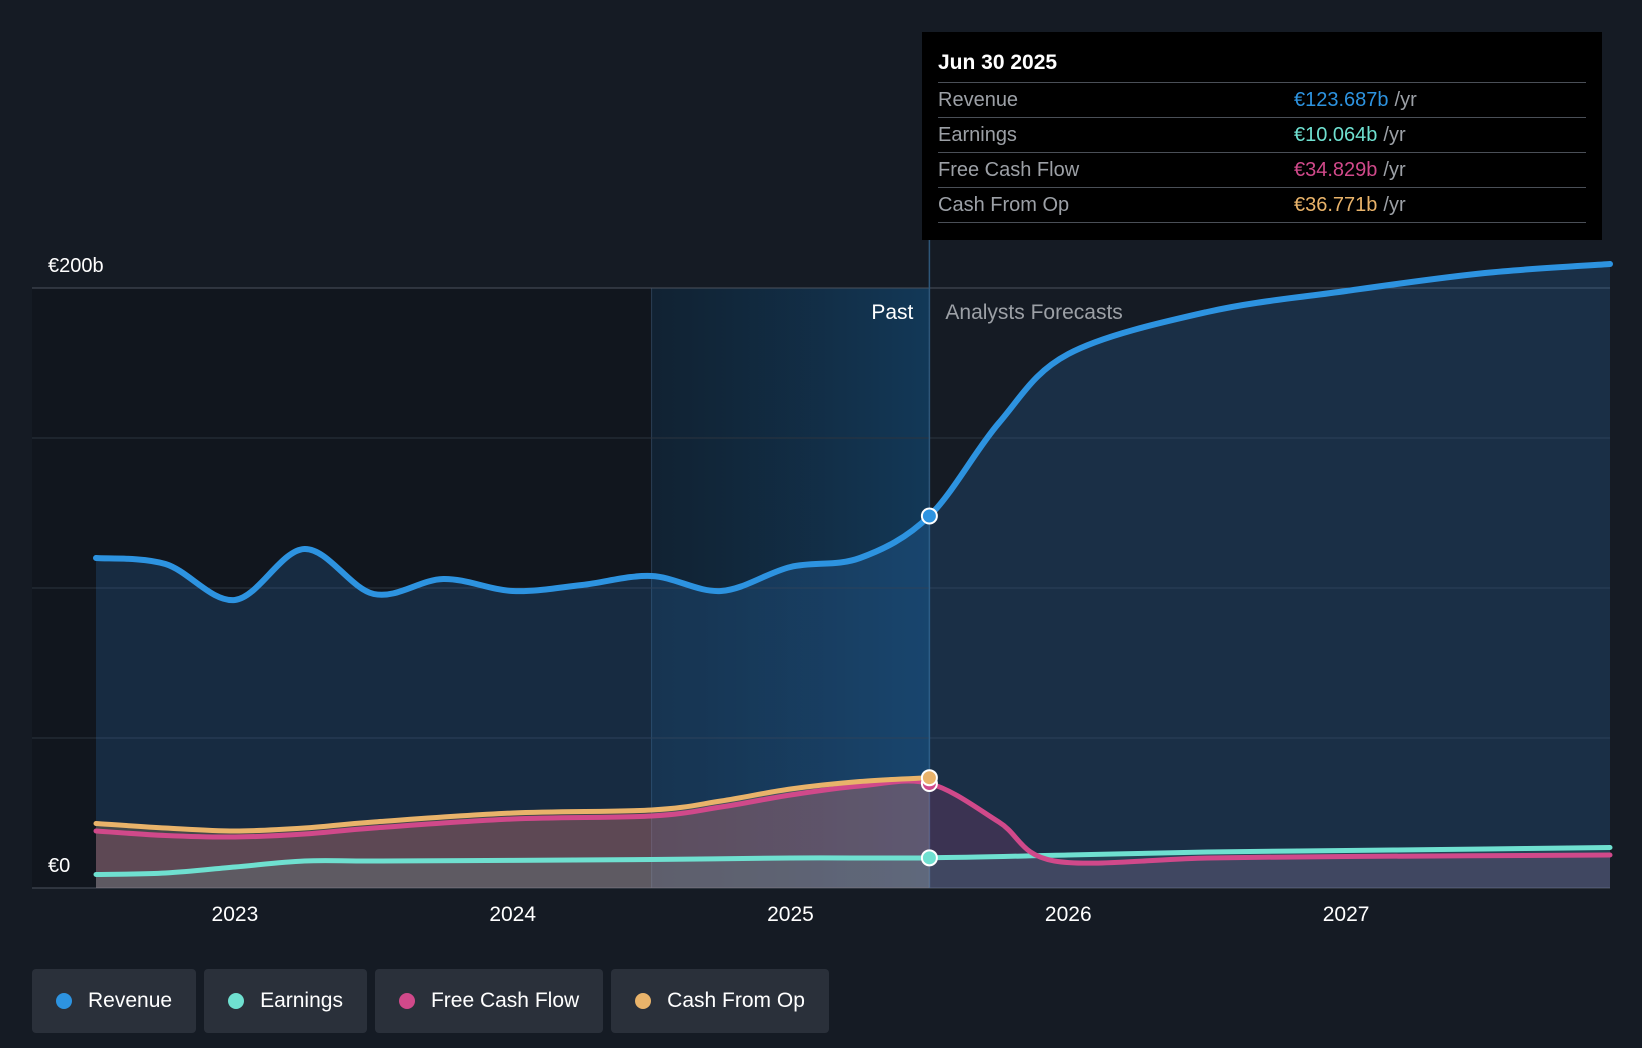 This screenshot has width=1642, height=1048. Describe the element at coordinates (929, 858) in the screenshot. I see `marker-earnings` at that location.